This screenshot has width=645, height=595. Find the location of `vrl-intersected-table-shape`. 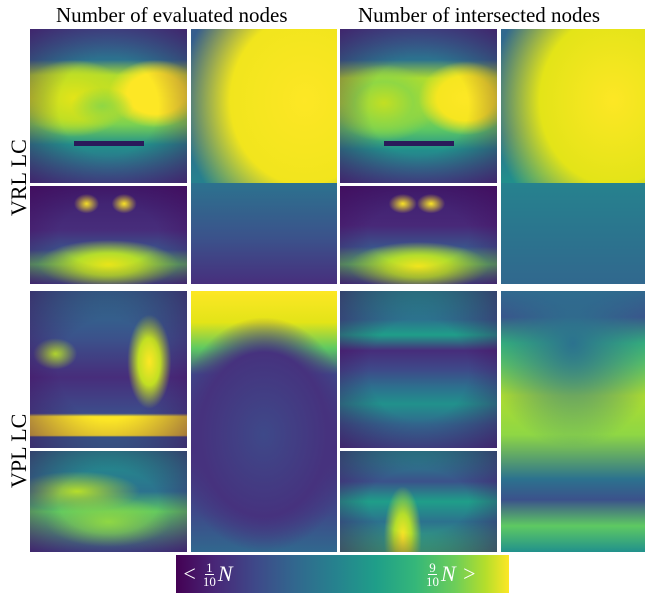

vrl-intersected-table-shape is located at coordinates (419, 143).